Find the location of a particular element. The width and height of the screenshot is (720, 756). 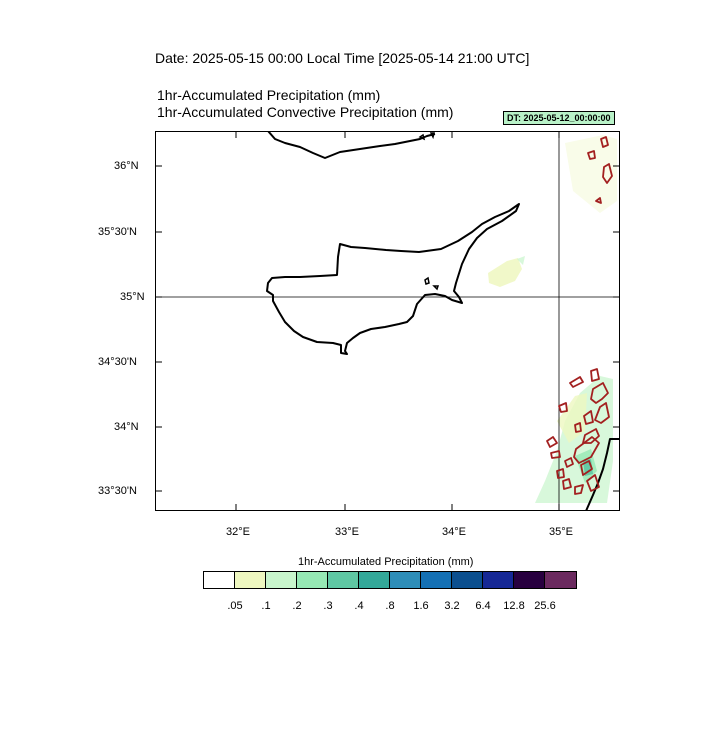

colorbar is located at coordinates (390, 580).